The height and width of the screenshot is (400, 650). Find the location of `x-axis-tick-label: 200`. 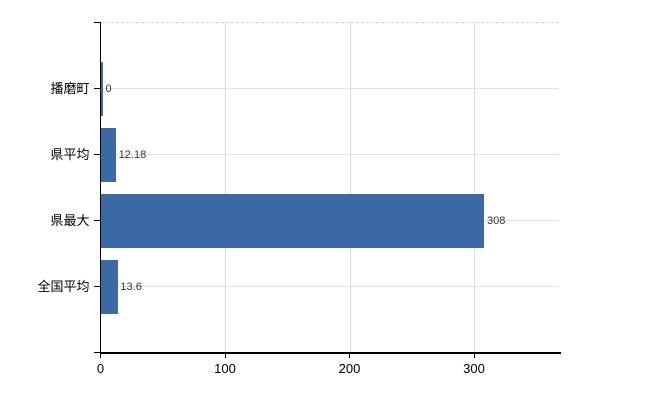

x-axis-tick-label: 200 is located at coordinates (349, 368).